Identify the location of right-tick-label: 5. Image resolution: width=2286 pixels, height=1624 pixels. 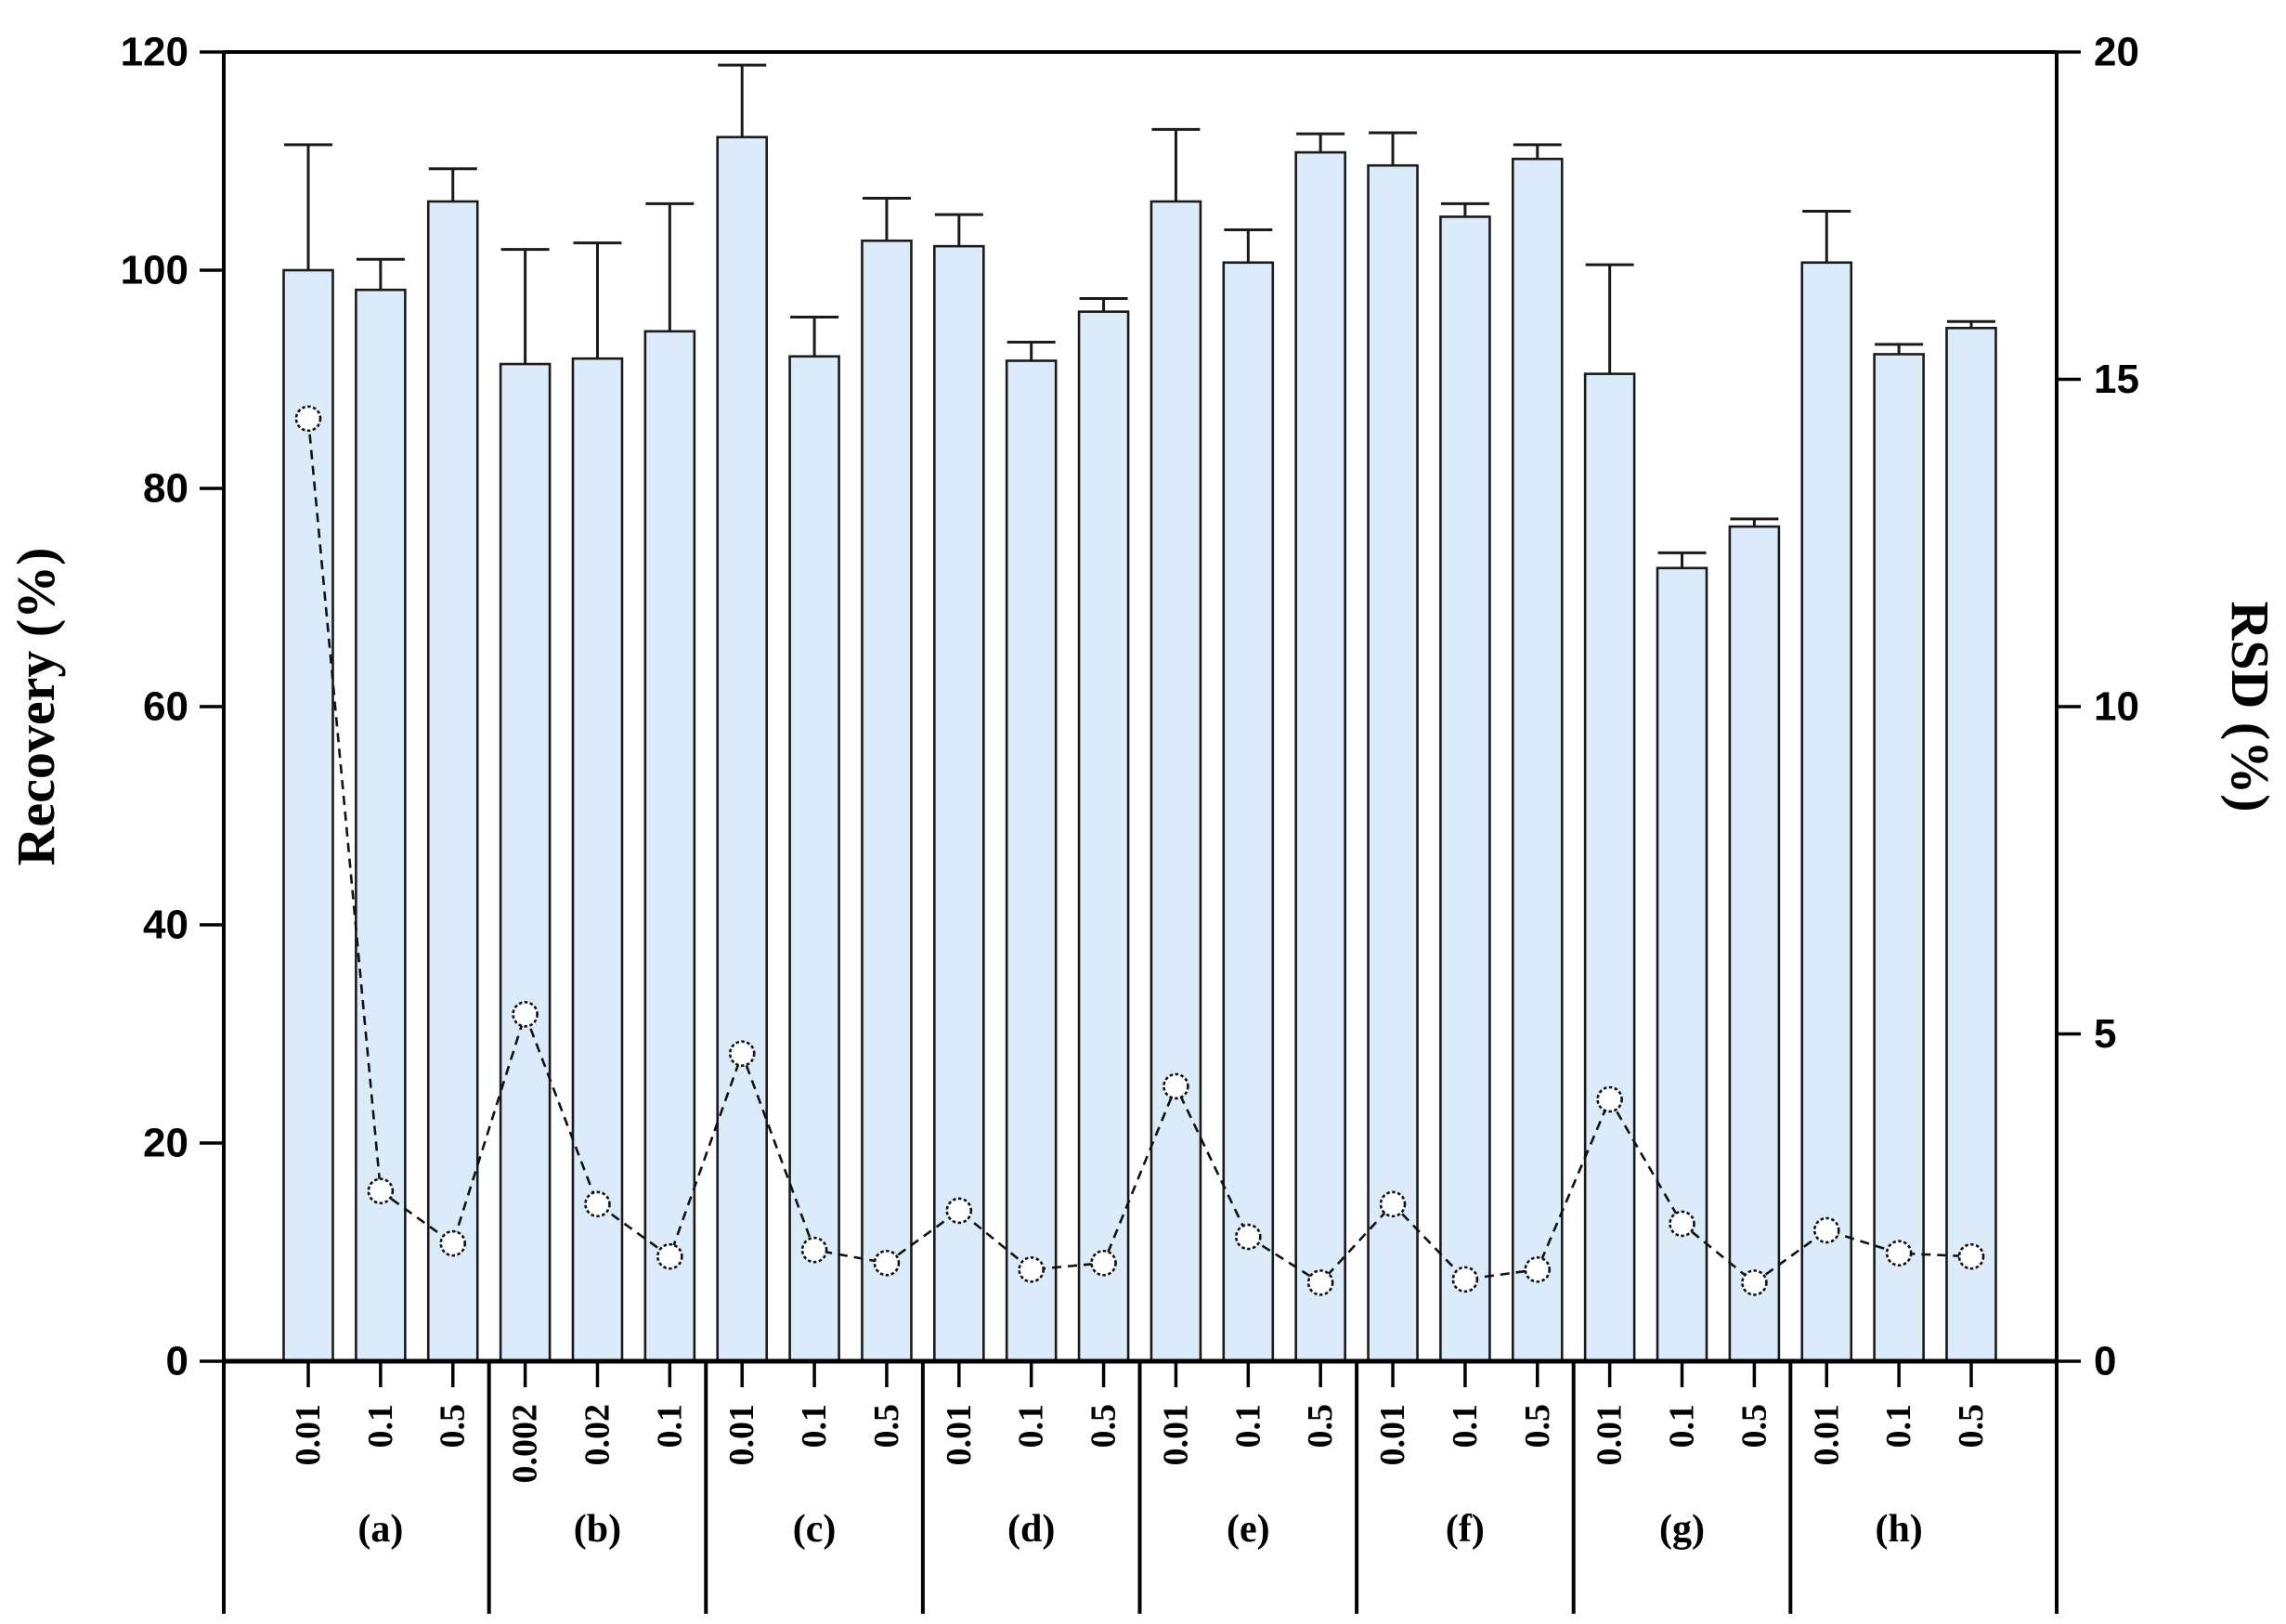
(2105, 1034).